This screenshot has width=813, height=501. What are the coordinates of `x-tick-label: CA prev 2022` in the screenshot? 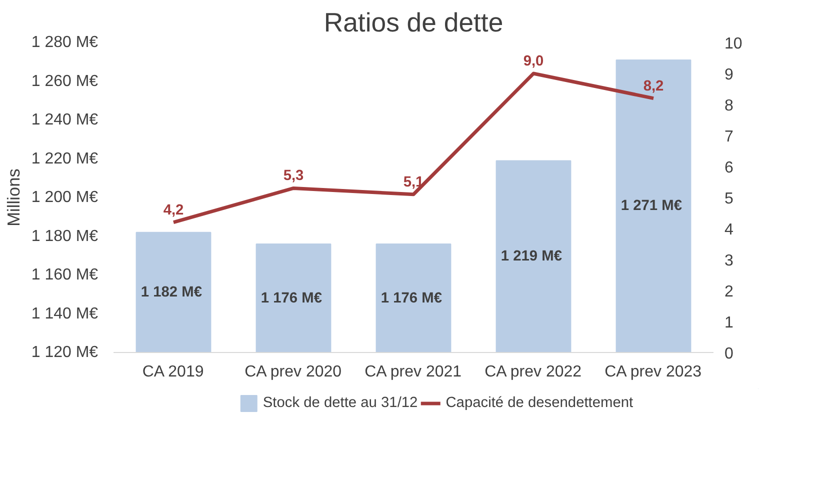 It's located at (533, 372).